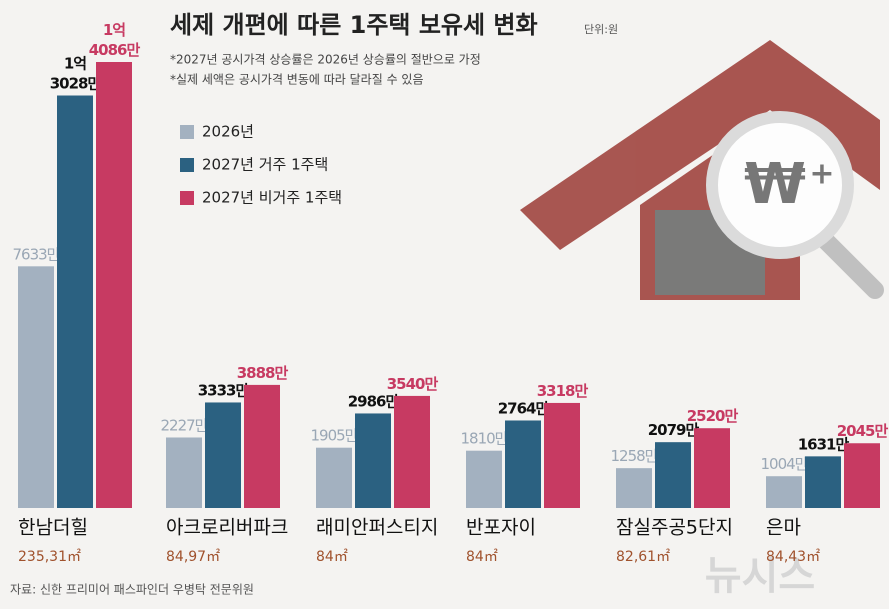  Describe the element at coordinates (115, 40) in the screenshot. I see `value-label: 1억 4086만` at that location.